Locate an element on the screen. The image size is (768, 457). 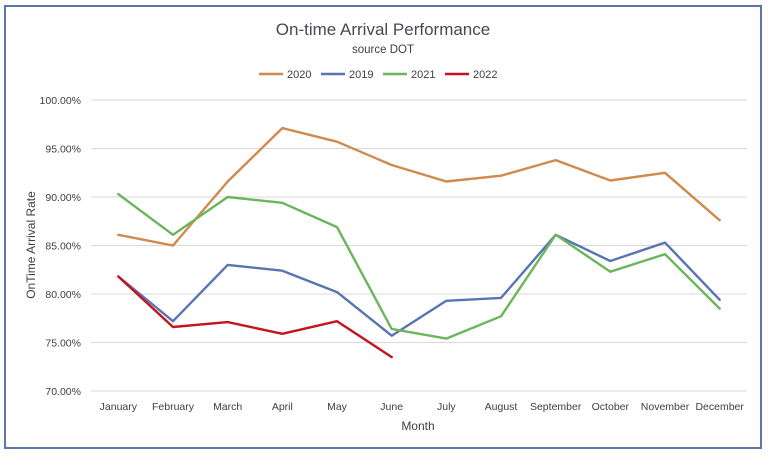
x-tick-label-september: September is located at coordinates (556, 407).